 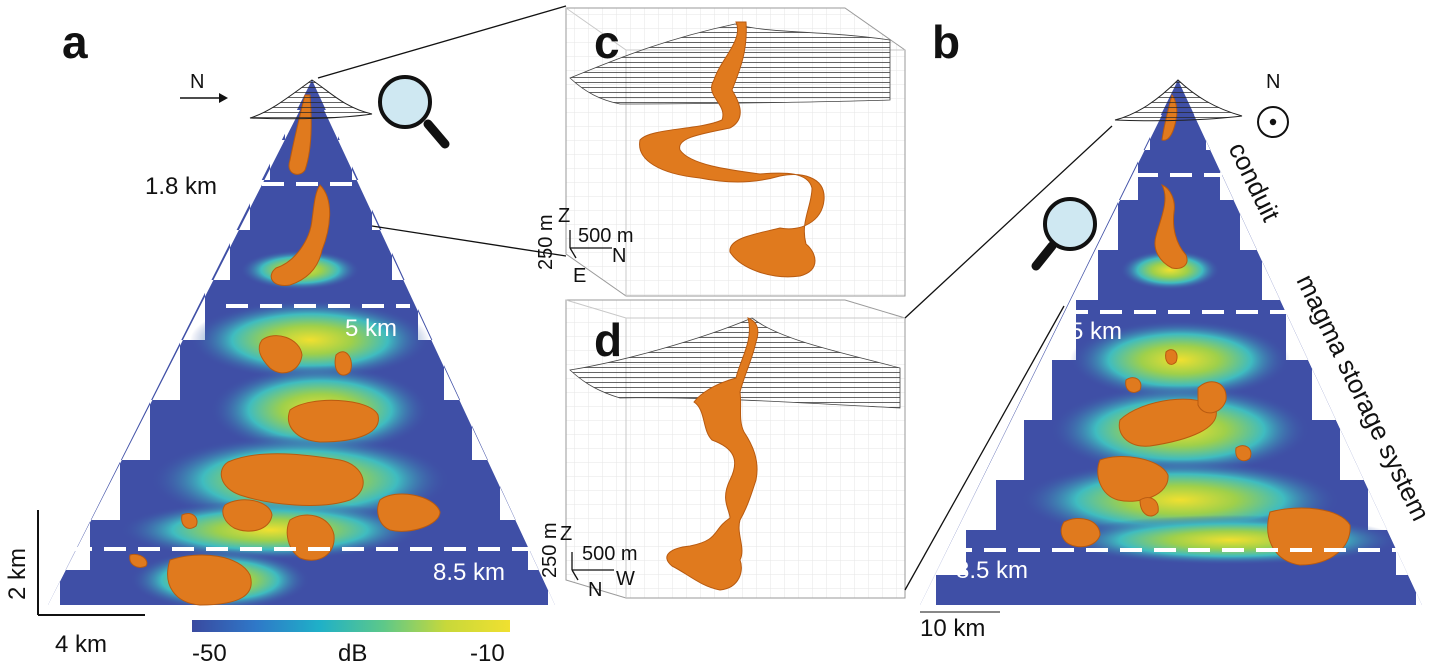 What do you see at coordinates (181, 186) in the screenshot?
I see `panel-a-depth-label-1: 1.8 km` at bounding box center [181, 186].